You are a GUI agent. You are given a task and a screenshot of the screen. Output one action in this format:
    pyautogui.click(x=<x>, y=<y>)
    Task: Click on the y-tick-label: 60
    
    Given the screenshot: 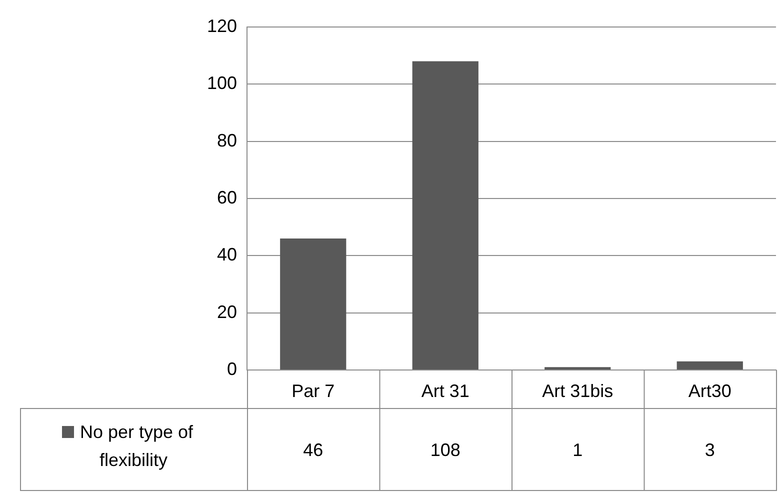 What is the action you would take?
    pyautogui.click(x=226, y=197)
    